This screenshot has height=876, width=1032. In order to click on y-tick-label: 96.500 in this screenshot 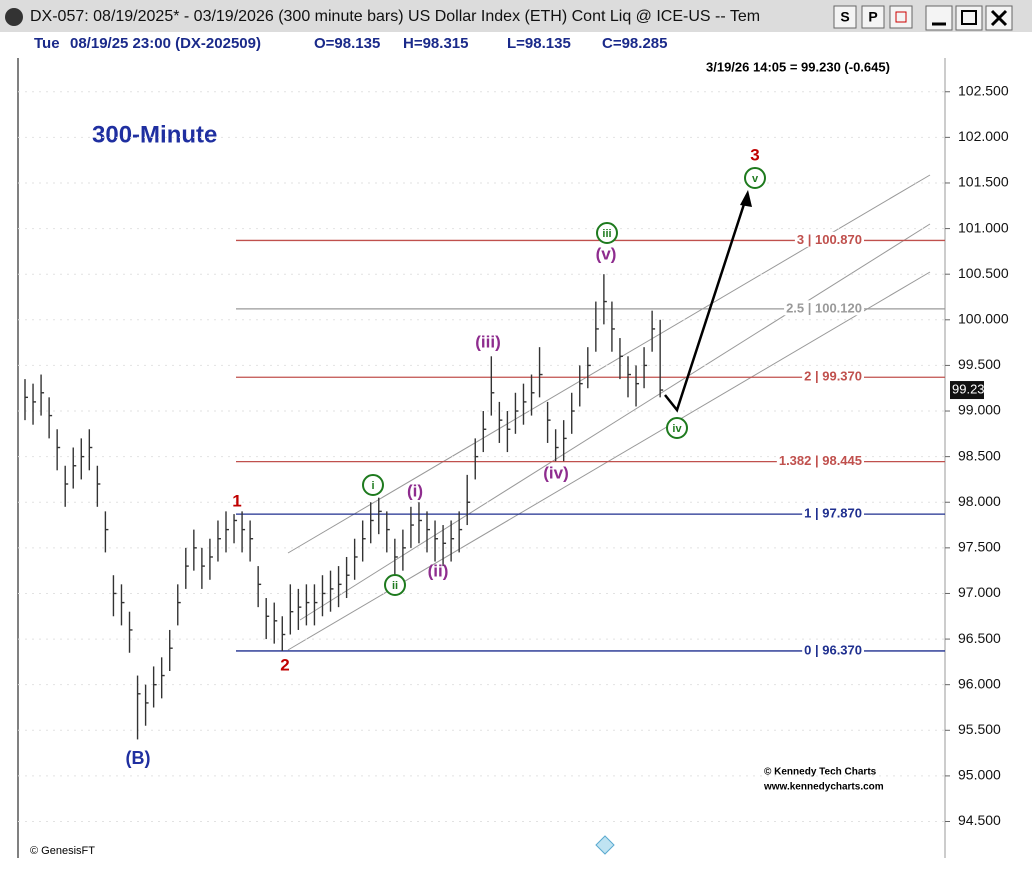, I will do `click(979, 638)`.